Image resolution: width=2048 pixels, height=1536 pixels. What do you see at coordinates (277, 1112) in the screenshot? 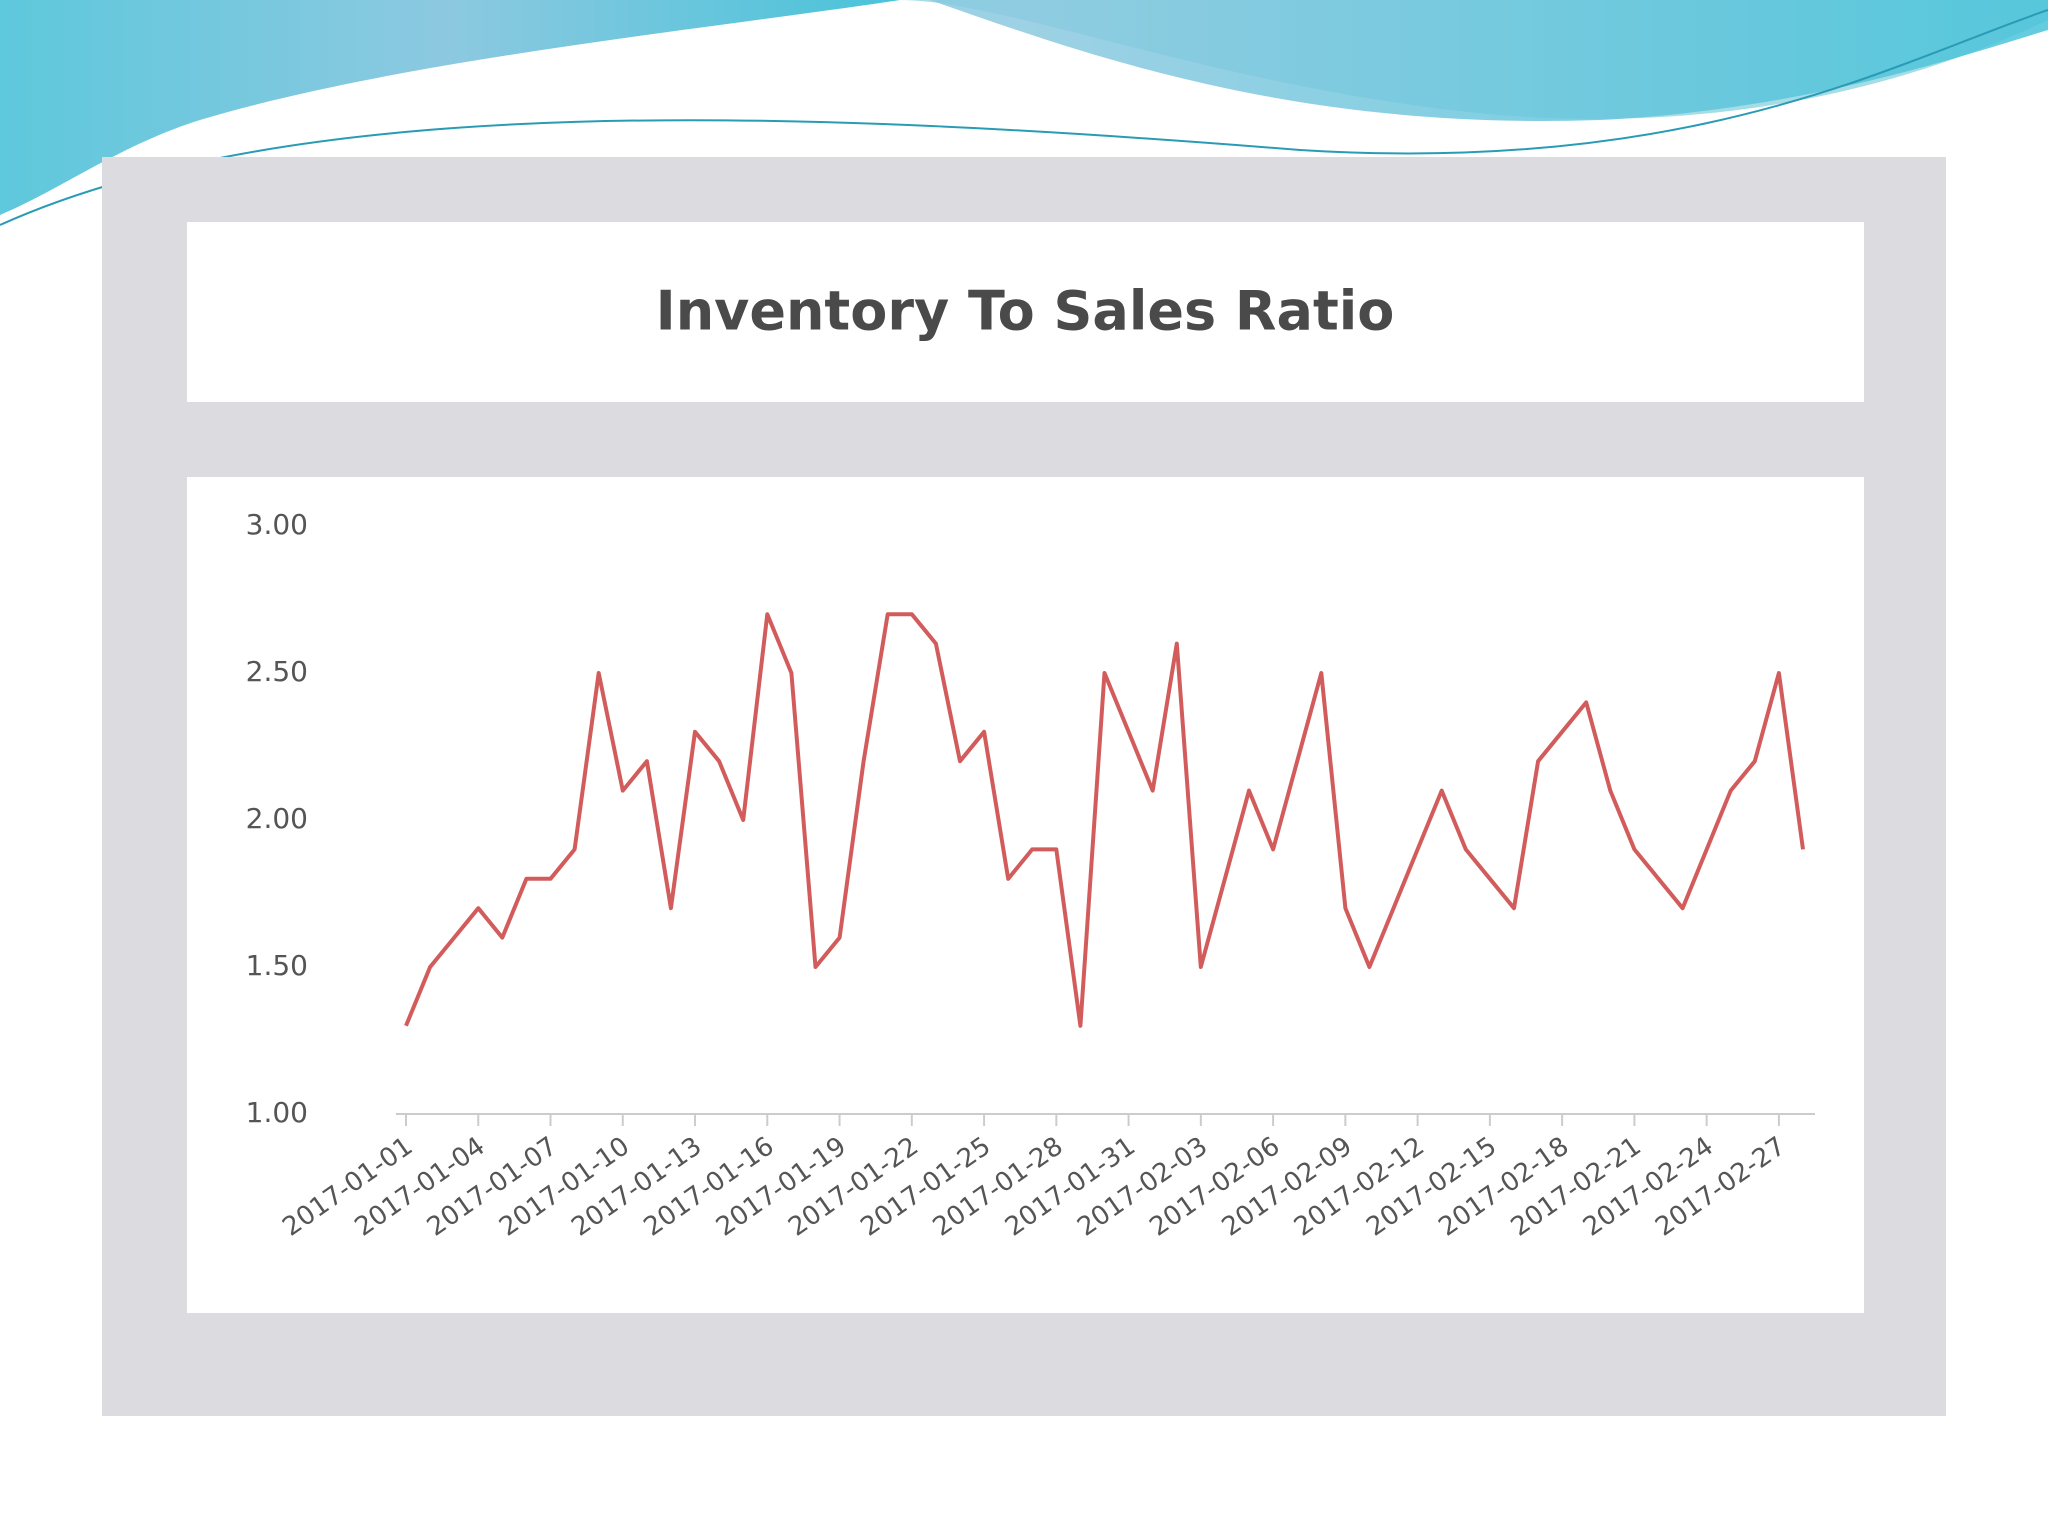
I see `y-tick-label: 1.00` at bounding box center [277, 1112].